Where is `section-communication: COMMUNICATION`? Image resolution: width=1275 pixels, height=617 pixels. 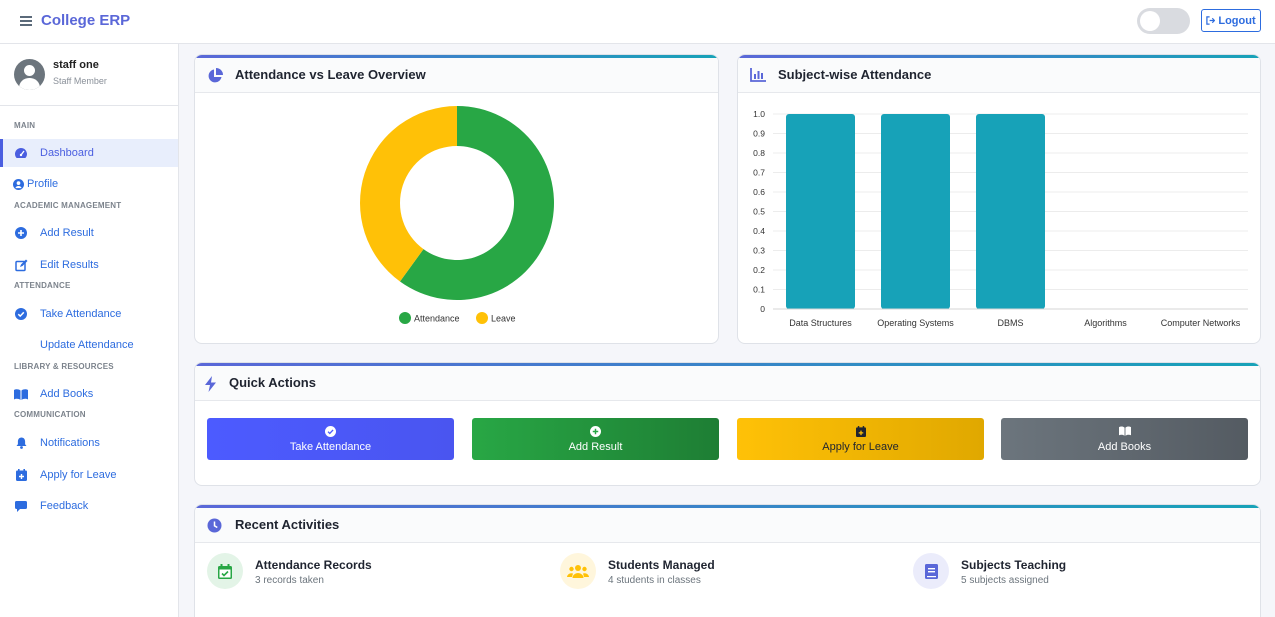 section-communication: COMMUNICATION is located at coordinates (50, 414).